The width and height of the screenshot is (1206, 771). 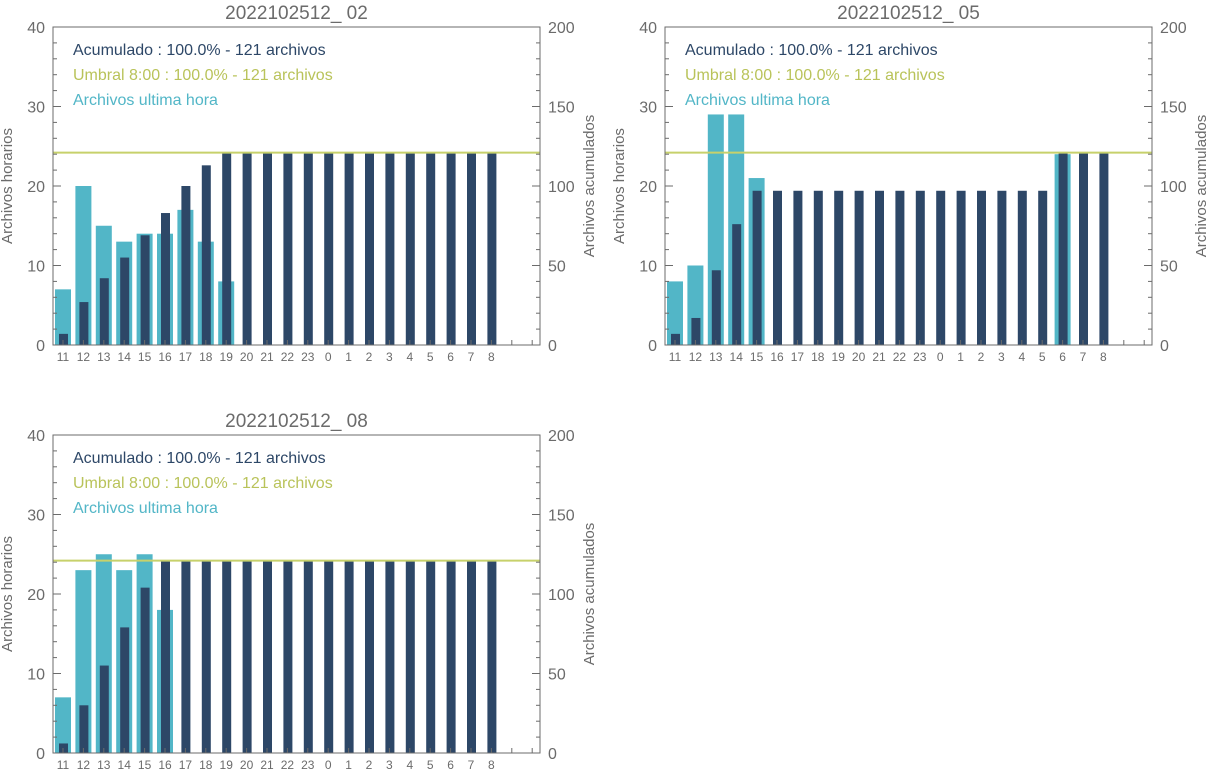 I want to click on x-tick-label: 7, so click(x=471, y=357).